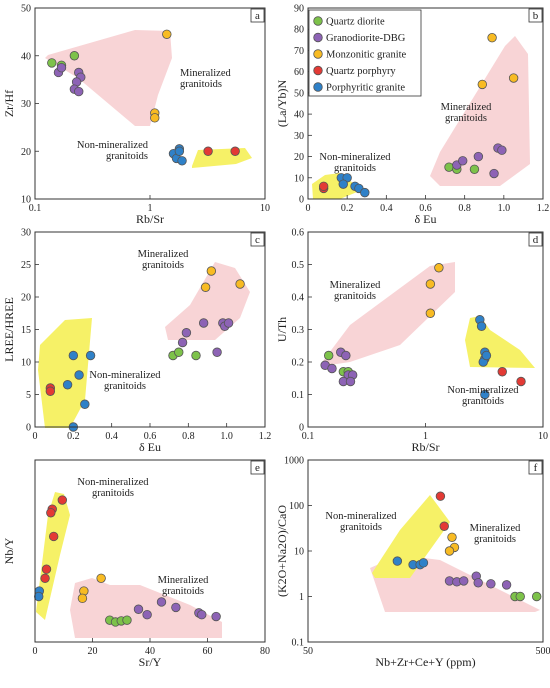  Describe the element at coordinates (257, 468) in the screenshot. I see `panel-label: e` at that location.